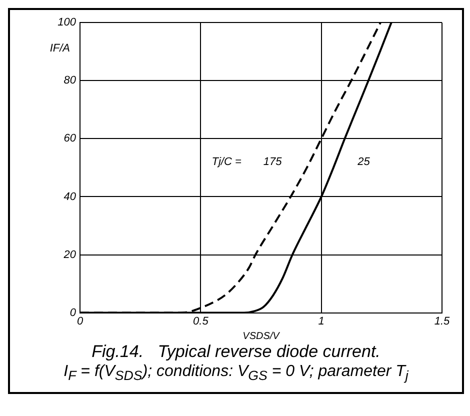 This screenshot has height=416, width=470. I want to click on x-tick-label: 1.5, so click(442, 321).